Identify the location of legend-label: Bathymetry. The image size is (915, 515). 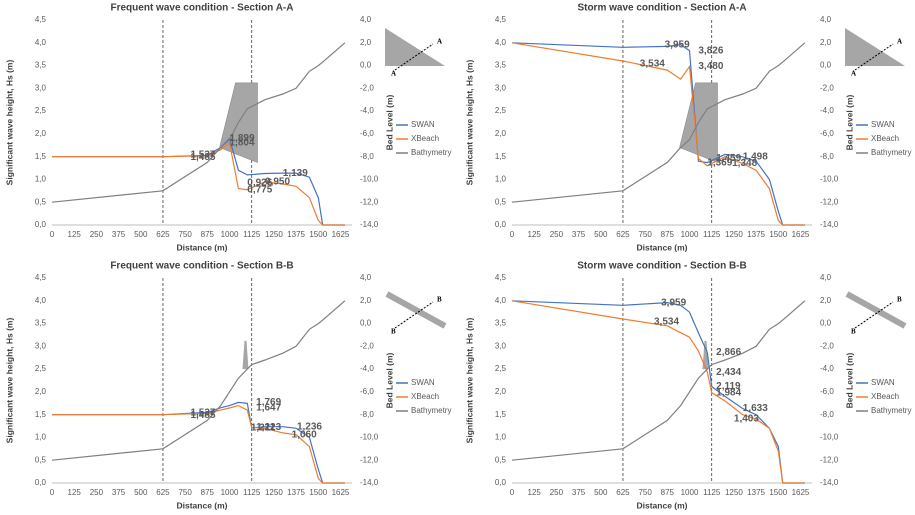
(891, 152).